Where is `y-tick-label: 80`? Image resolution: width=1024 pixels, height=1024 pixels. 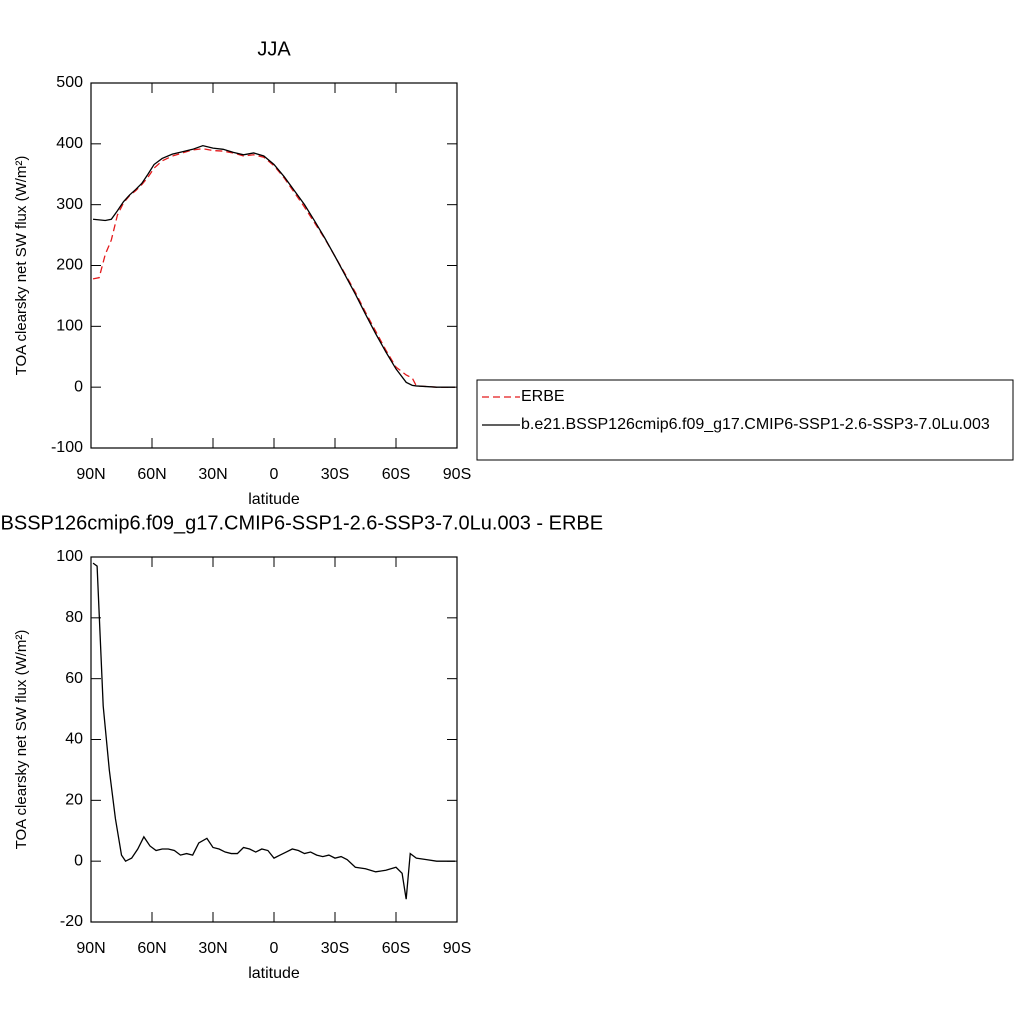
y-tick-label: 80 is located at coordinates (74, 617).